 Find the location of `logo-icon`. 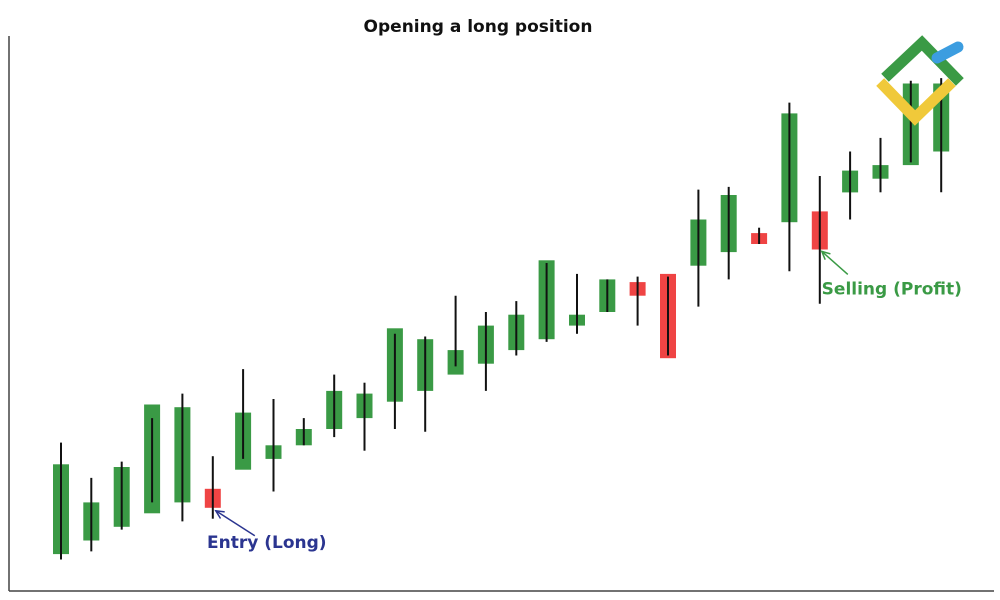

logo-icon is located at coordinates (920, 80).